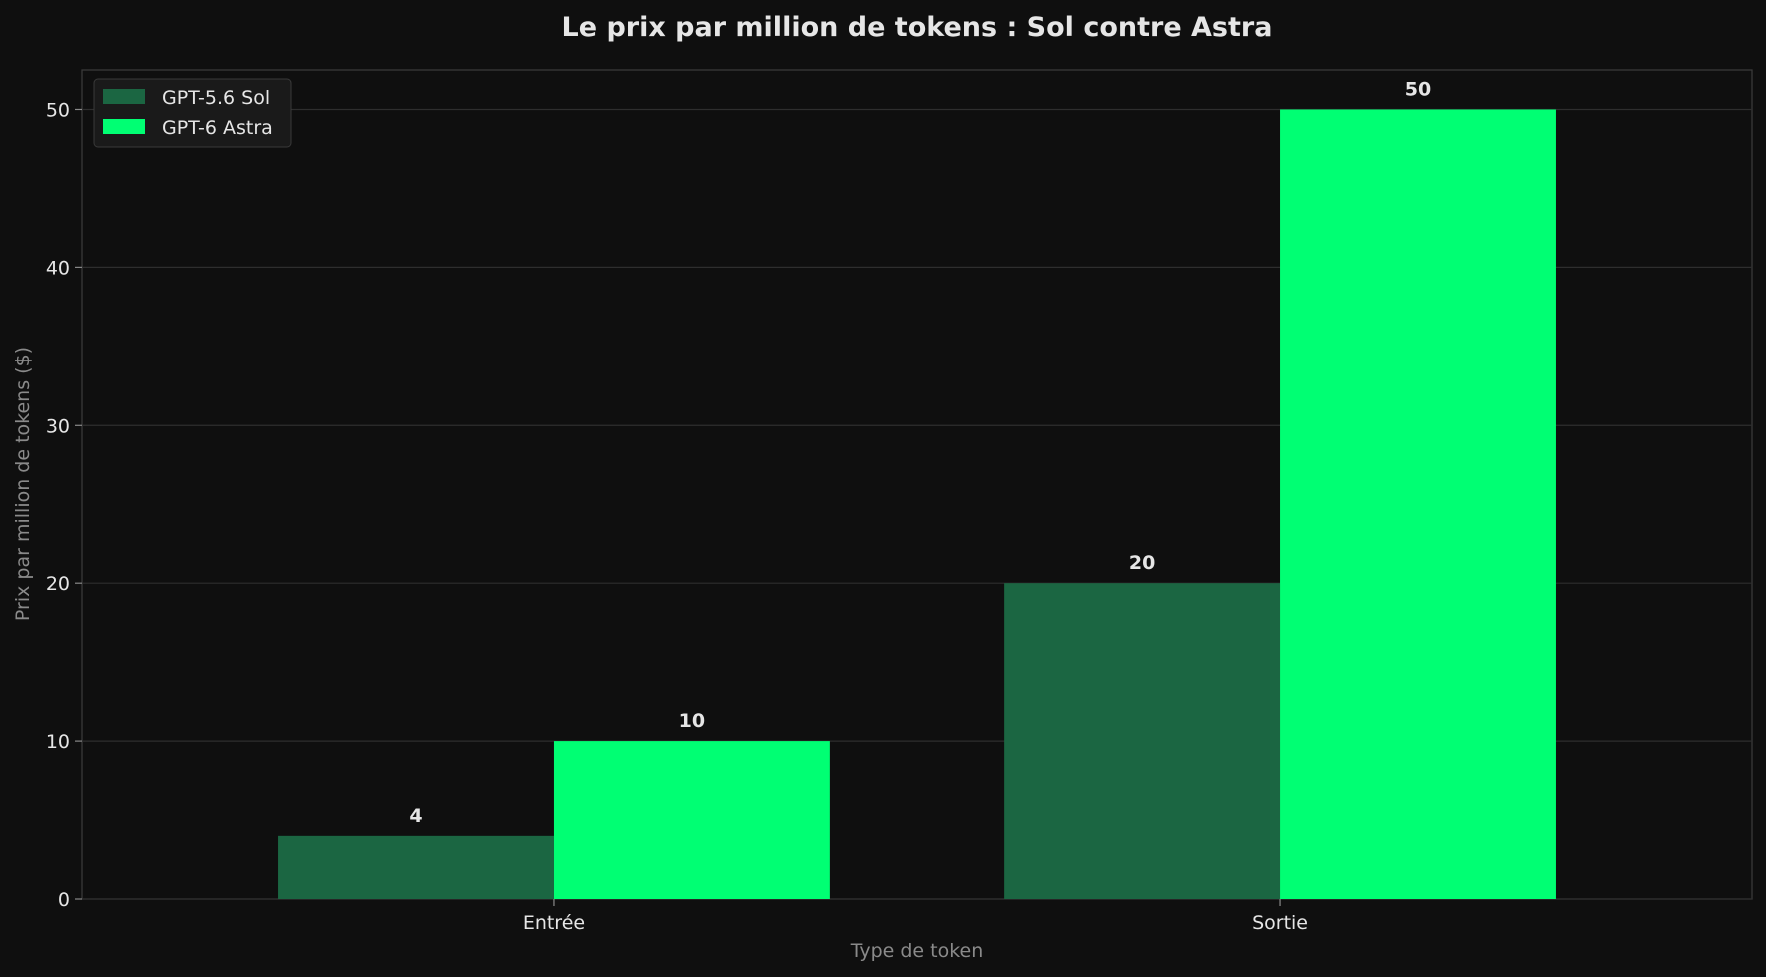 Image resolution: width=1766 pixels, height=977 pixels. Describe the element at coordinates (64, 900) in the screenshot. I see `y-tick-label-0: 0` at that location.